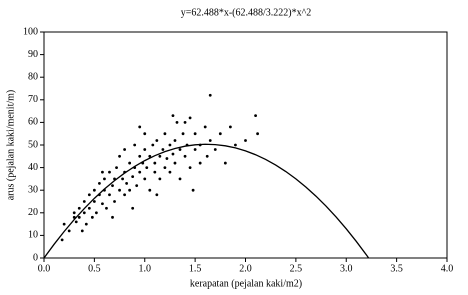  I want to click on x-tick-label: 0.0, so click(44, 268).